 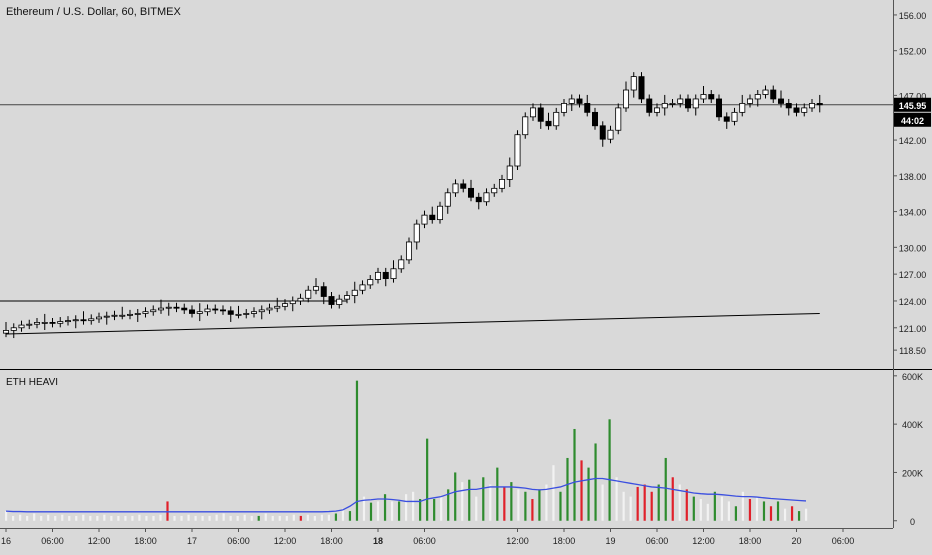 I want to click on time-axis-tick-label: 12:00, so click(x=285, y=541).